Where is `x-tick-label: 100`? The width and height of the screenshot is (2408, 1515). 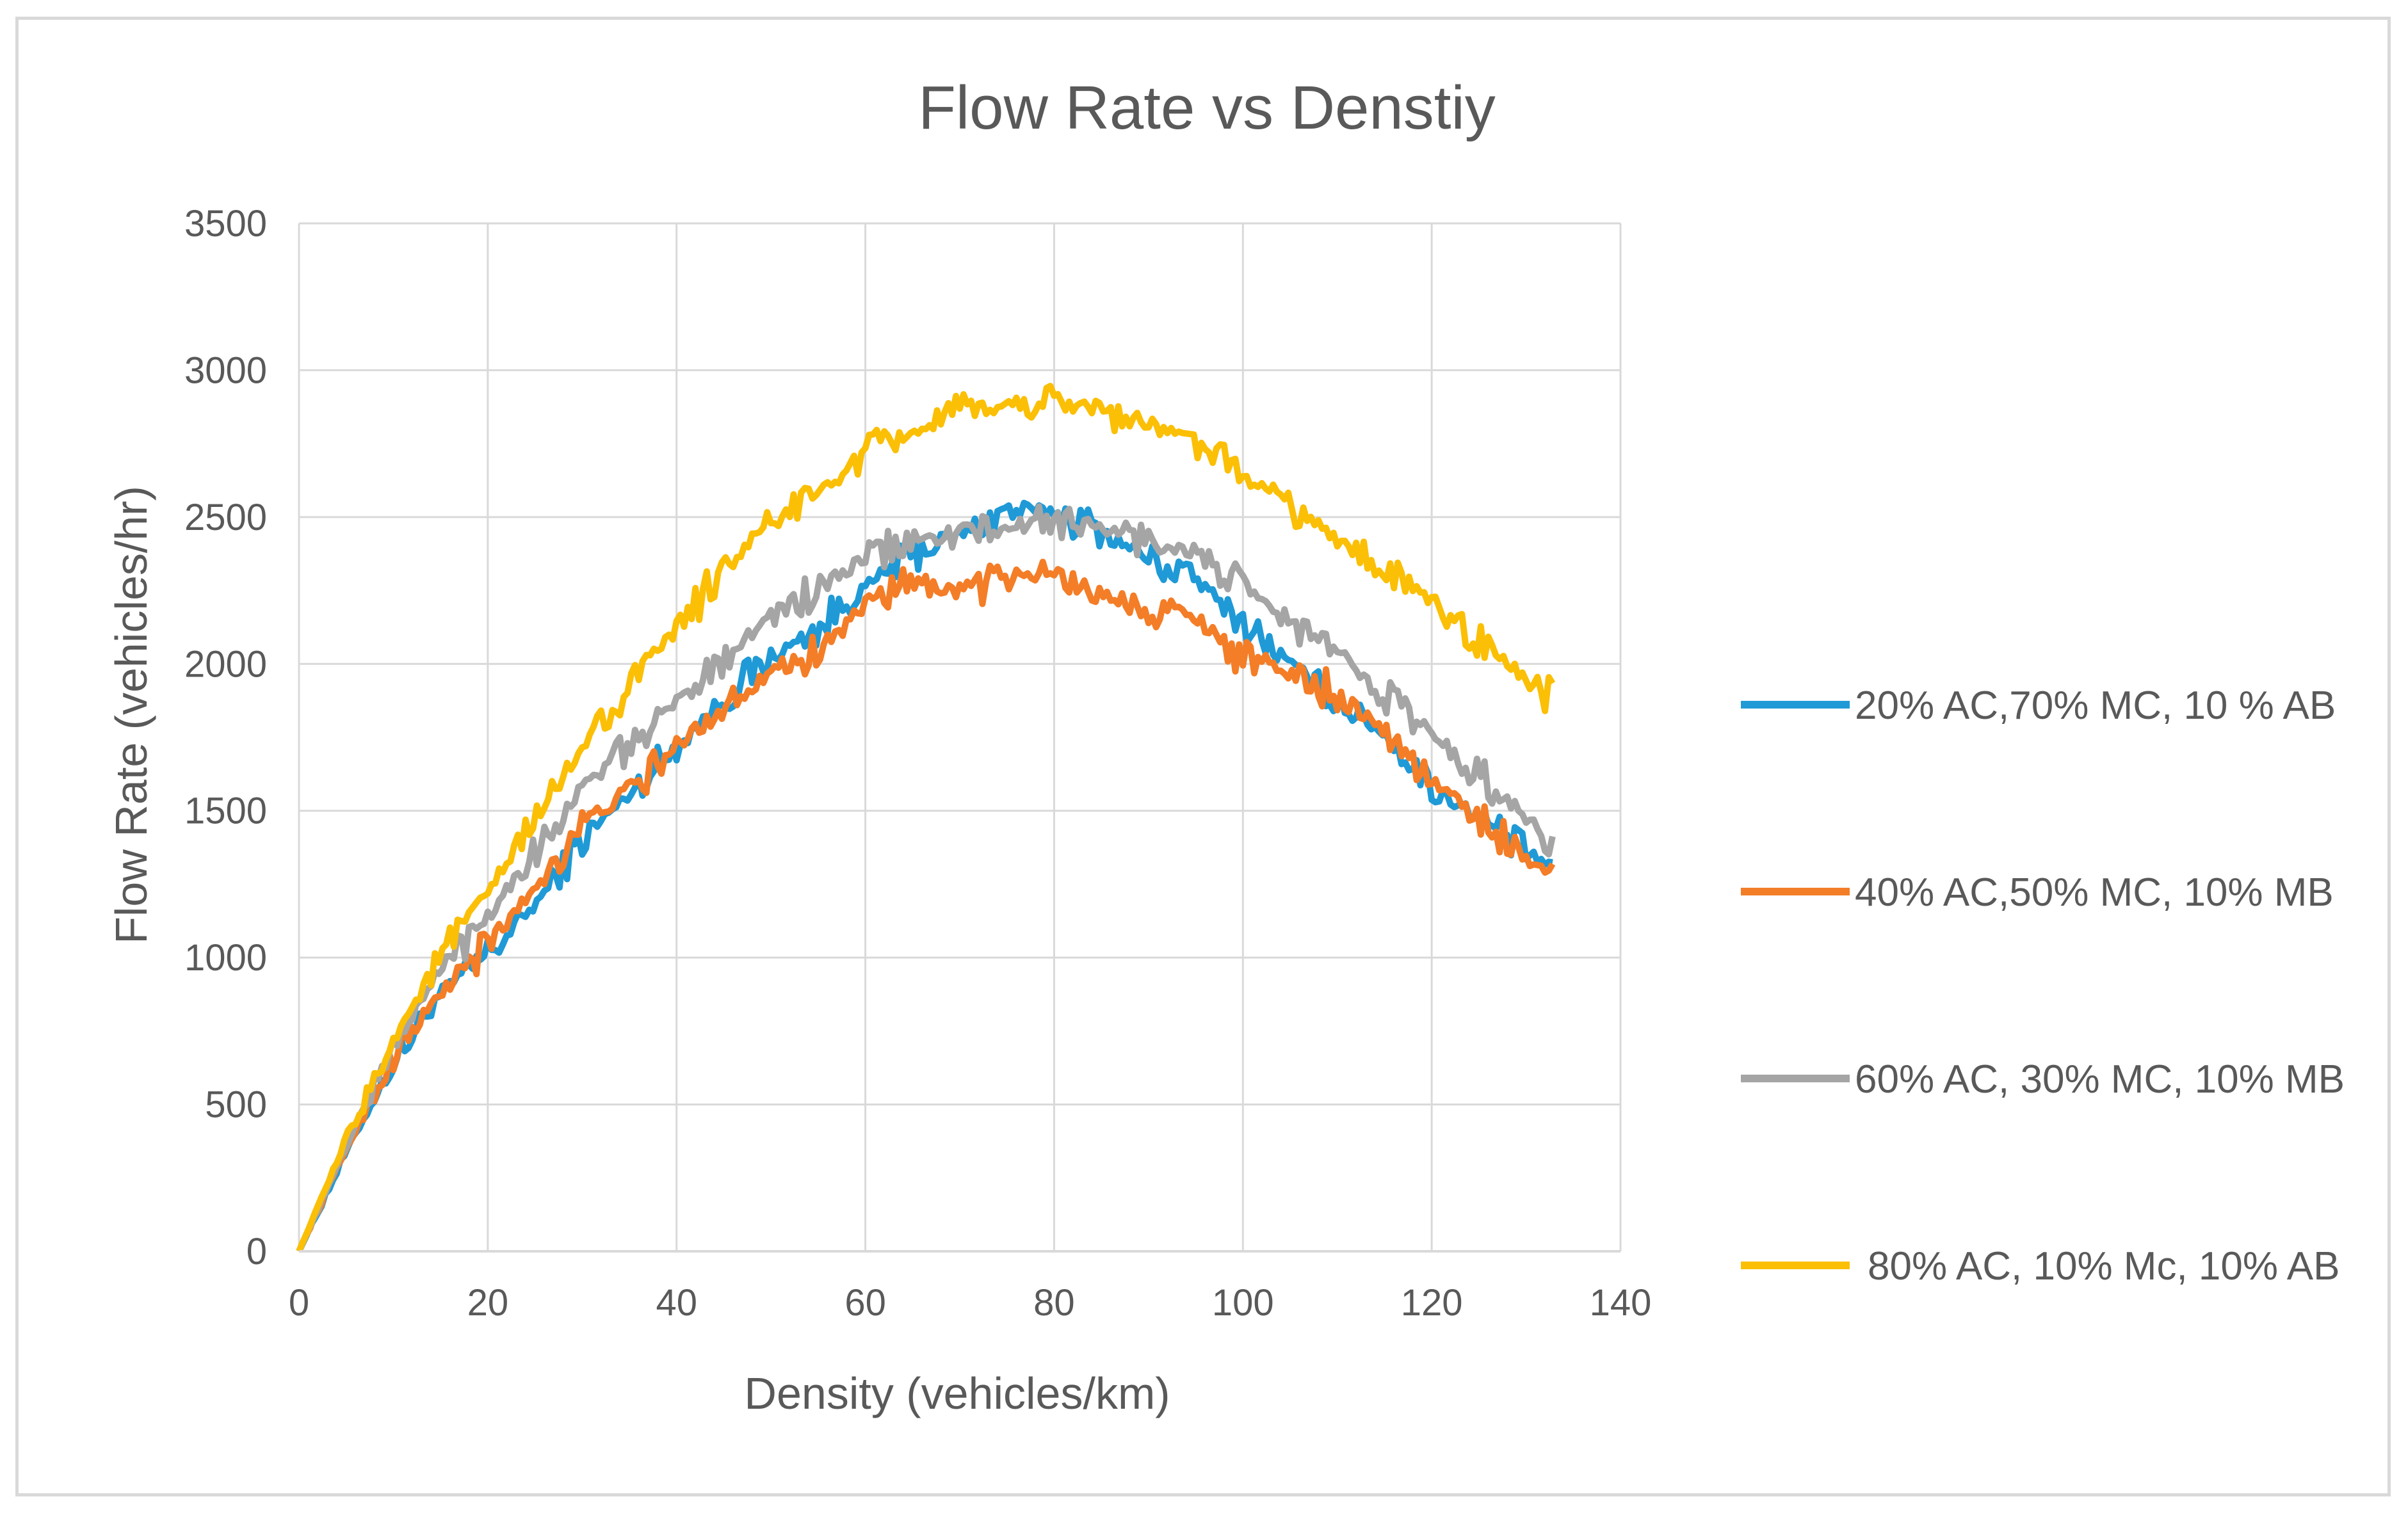 x-tick-label: 100 is located at coordinates (1243, 1303).